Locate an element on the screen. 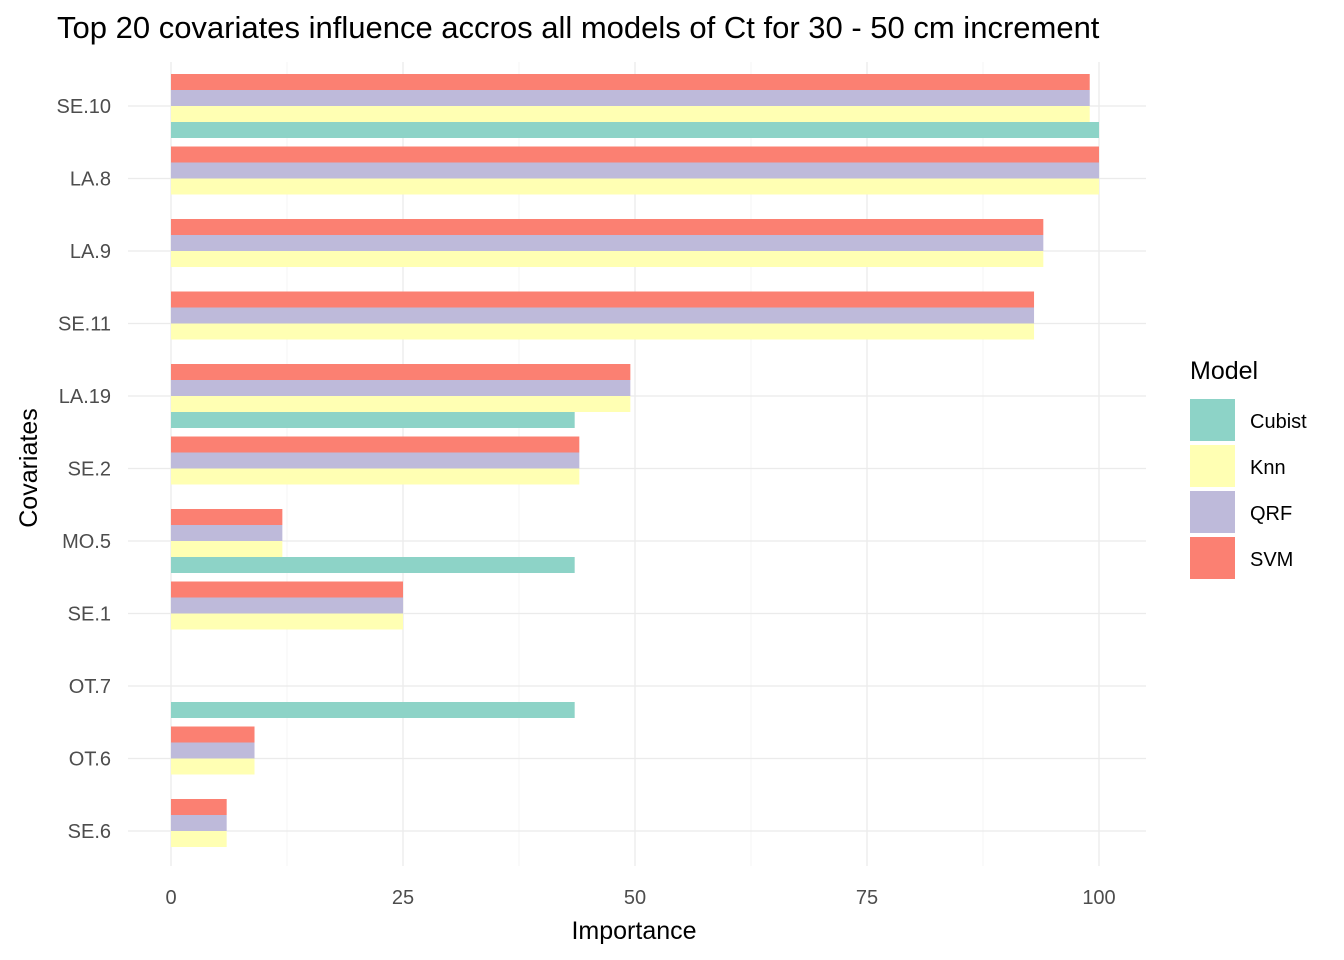 The height and width of the screenshot is (960, 1344). x-tick-label: 25 is located at coordinates (403, 898).